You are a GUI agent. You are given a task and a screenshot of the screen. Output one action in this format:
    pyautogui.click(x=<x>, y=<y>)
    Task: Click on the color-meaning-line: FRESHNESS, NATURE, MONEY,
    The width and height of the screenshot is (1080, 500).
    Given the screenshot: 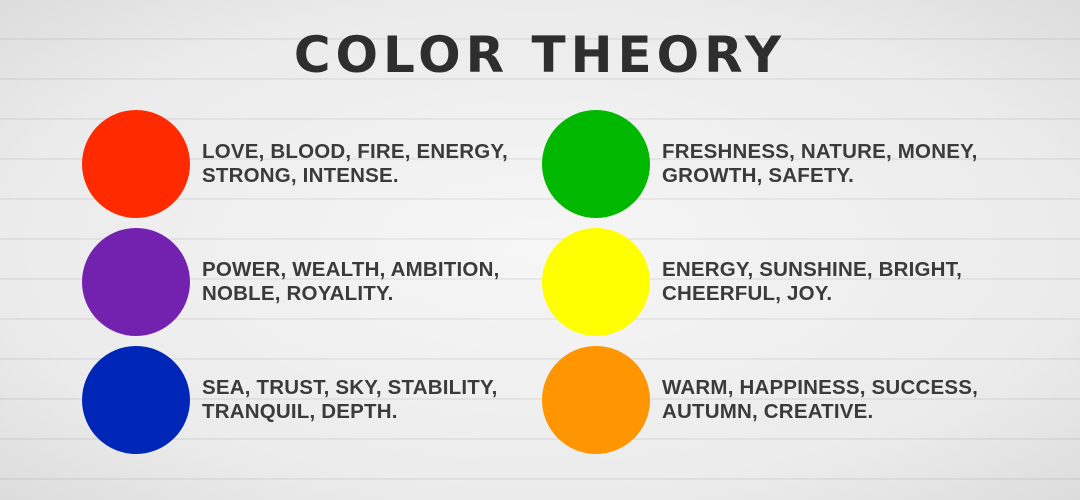 What is the action you would take?
    pyautogui.click(x=820, y=151)
    